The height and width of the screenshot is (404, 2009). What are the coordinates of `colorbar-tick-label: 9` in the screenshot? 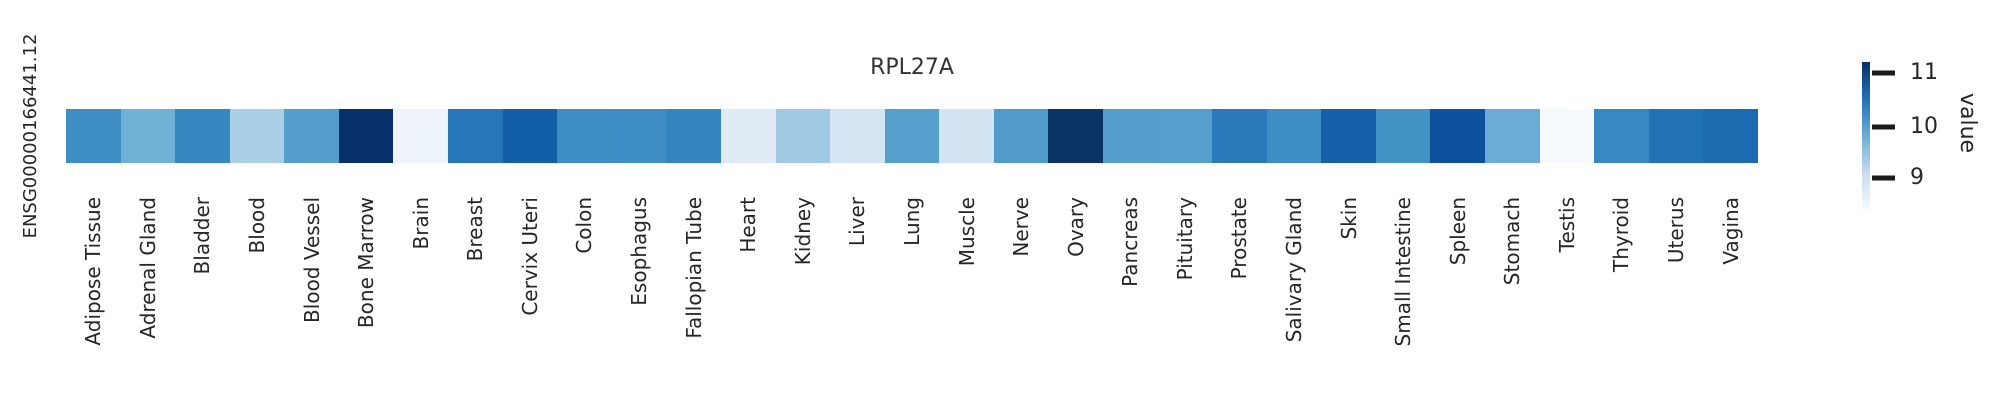 It's located at (1917, 177).